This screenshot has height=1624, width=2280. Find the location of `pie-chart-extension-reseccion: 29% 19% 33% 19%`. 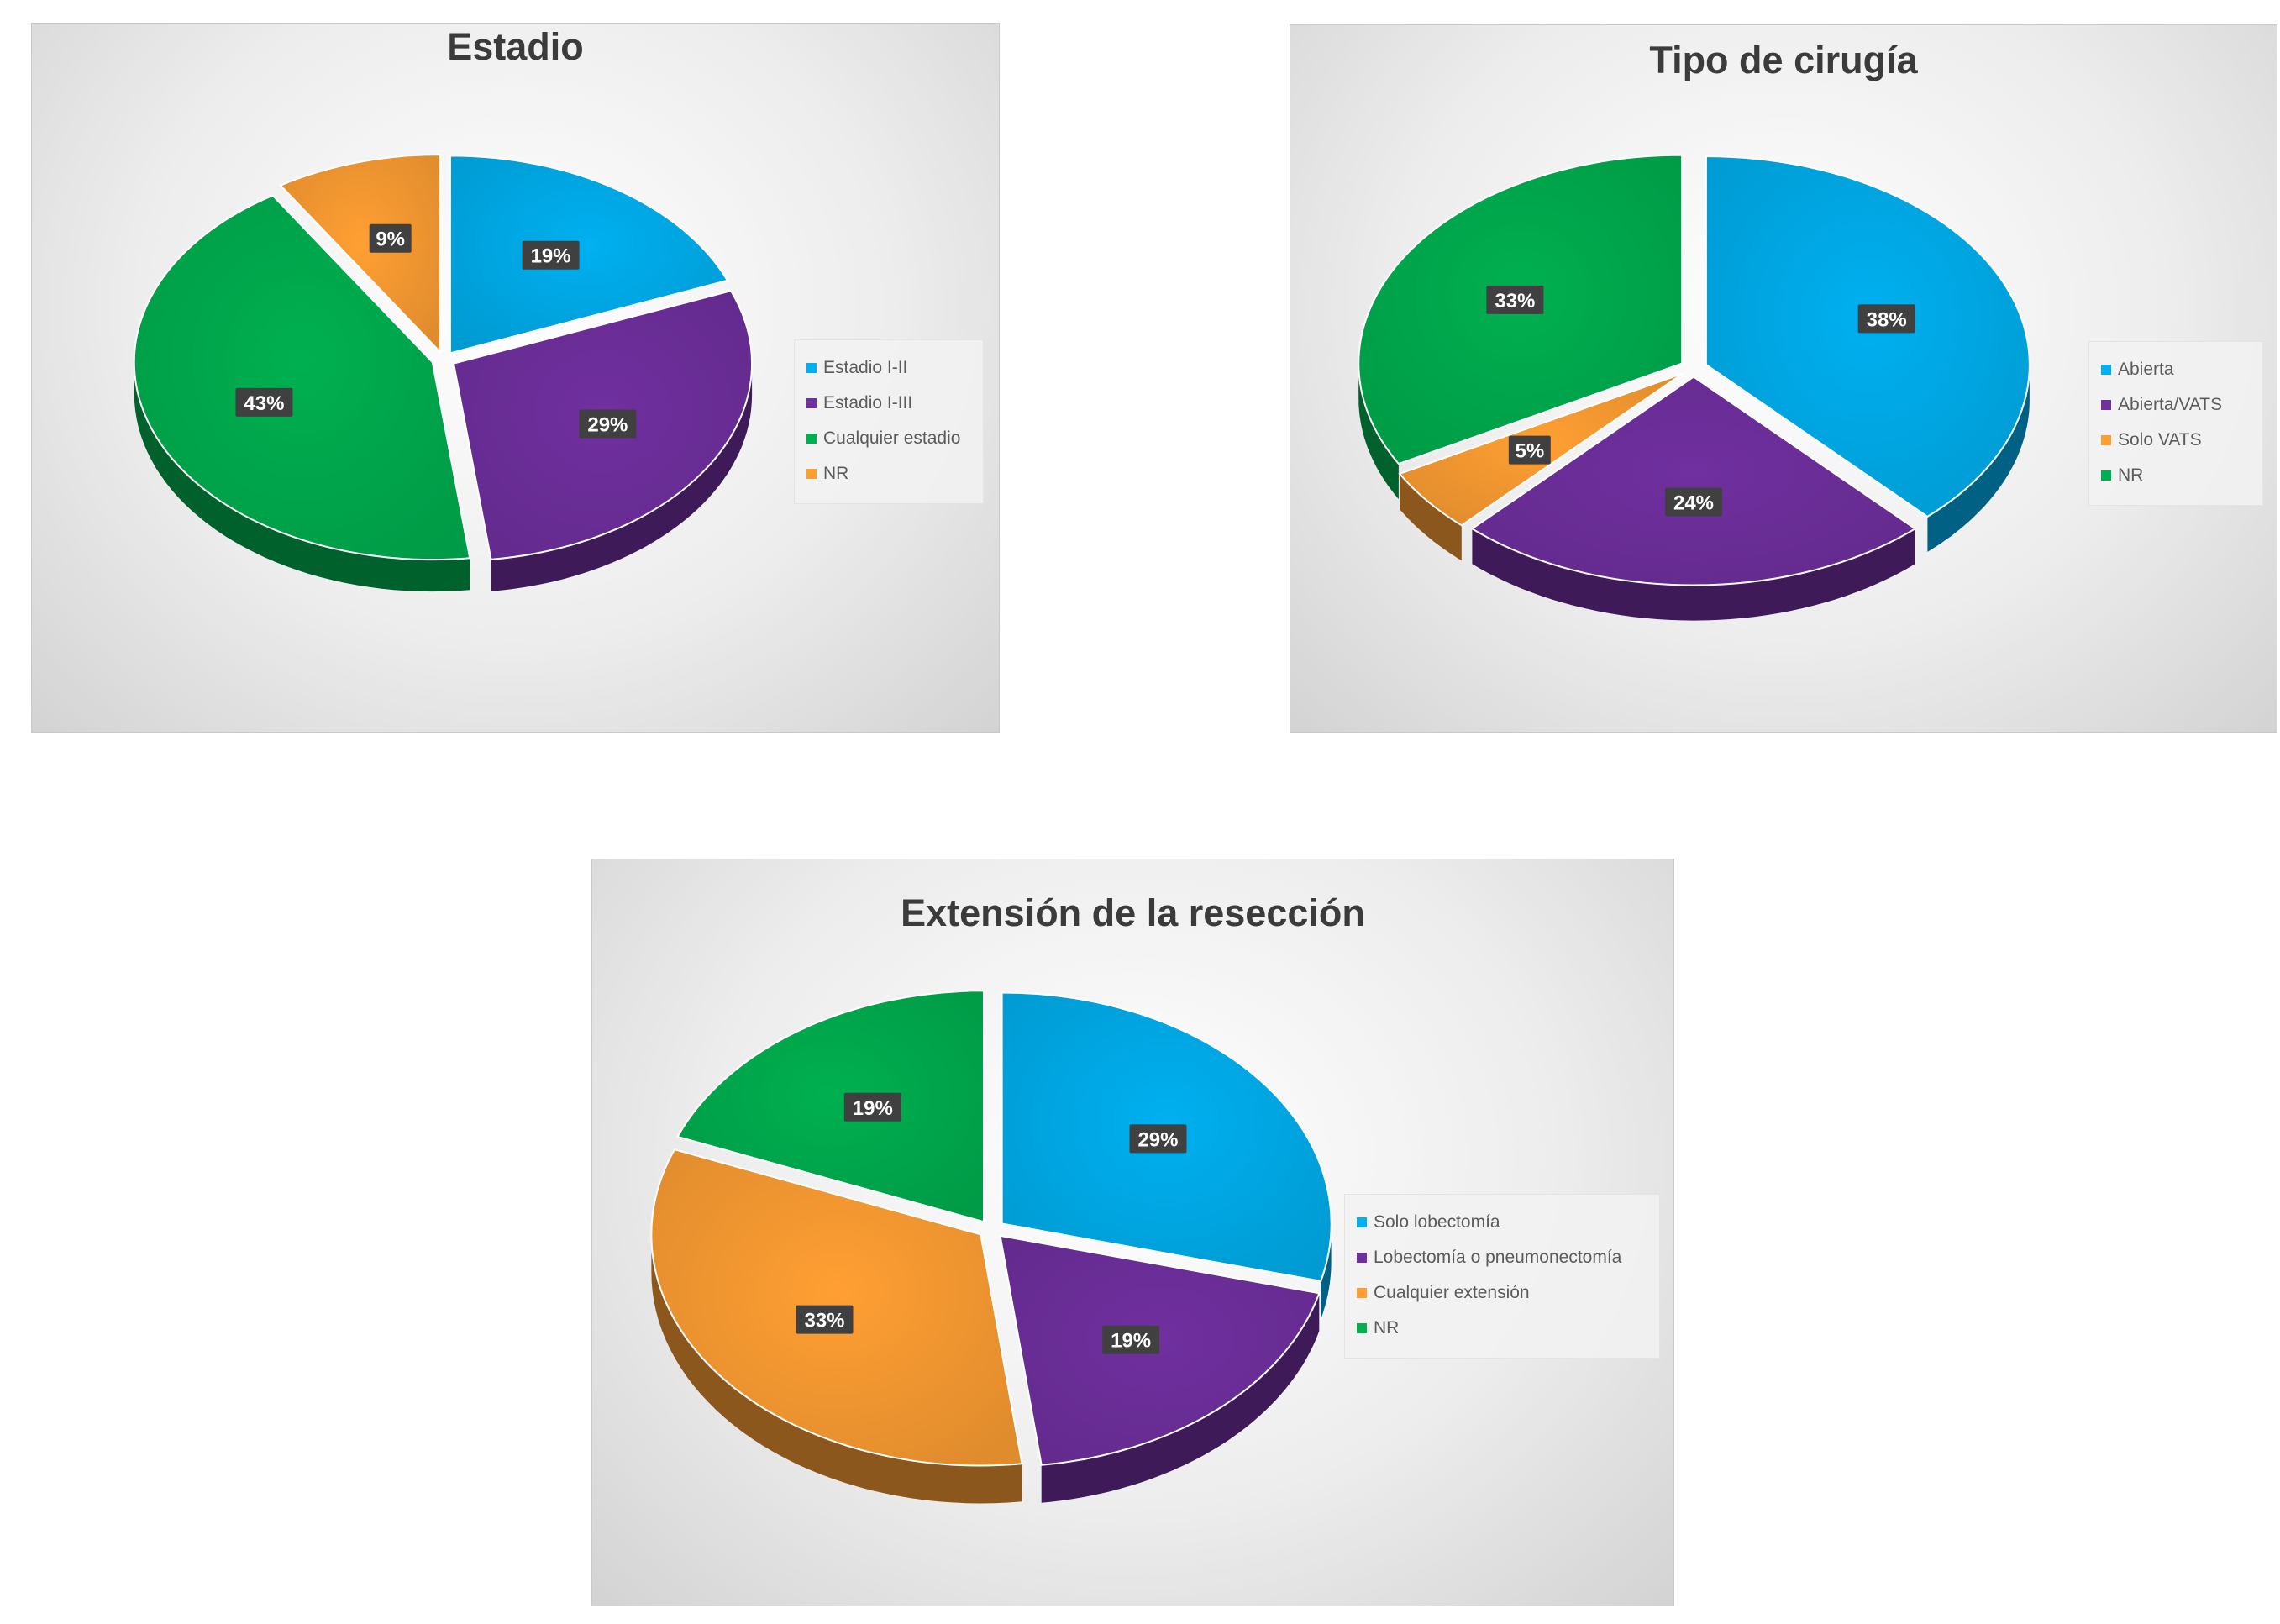

pie-chart-extension-reseccion: 29% 19% 33% 19% is located at coordinates (991, 1247).